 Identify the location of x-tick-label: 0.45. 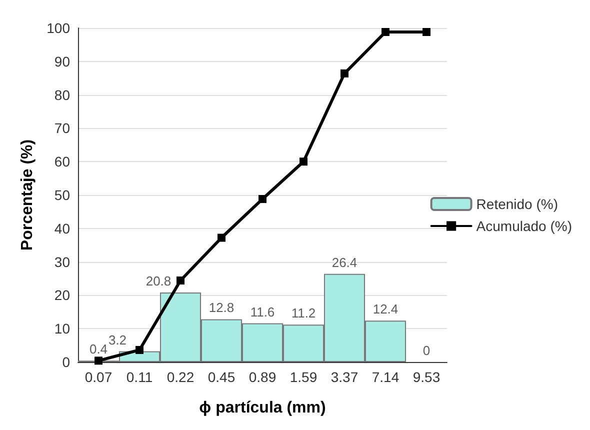
(222, 377).